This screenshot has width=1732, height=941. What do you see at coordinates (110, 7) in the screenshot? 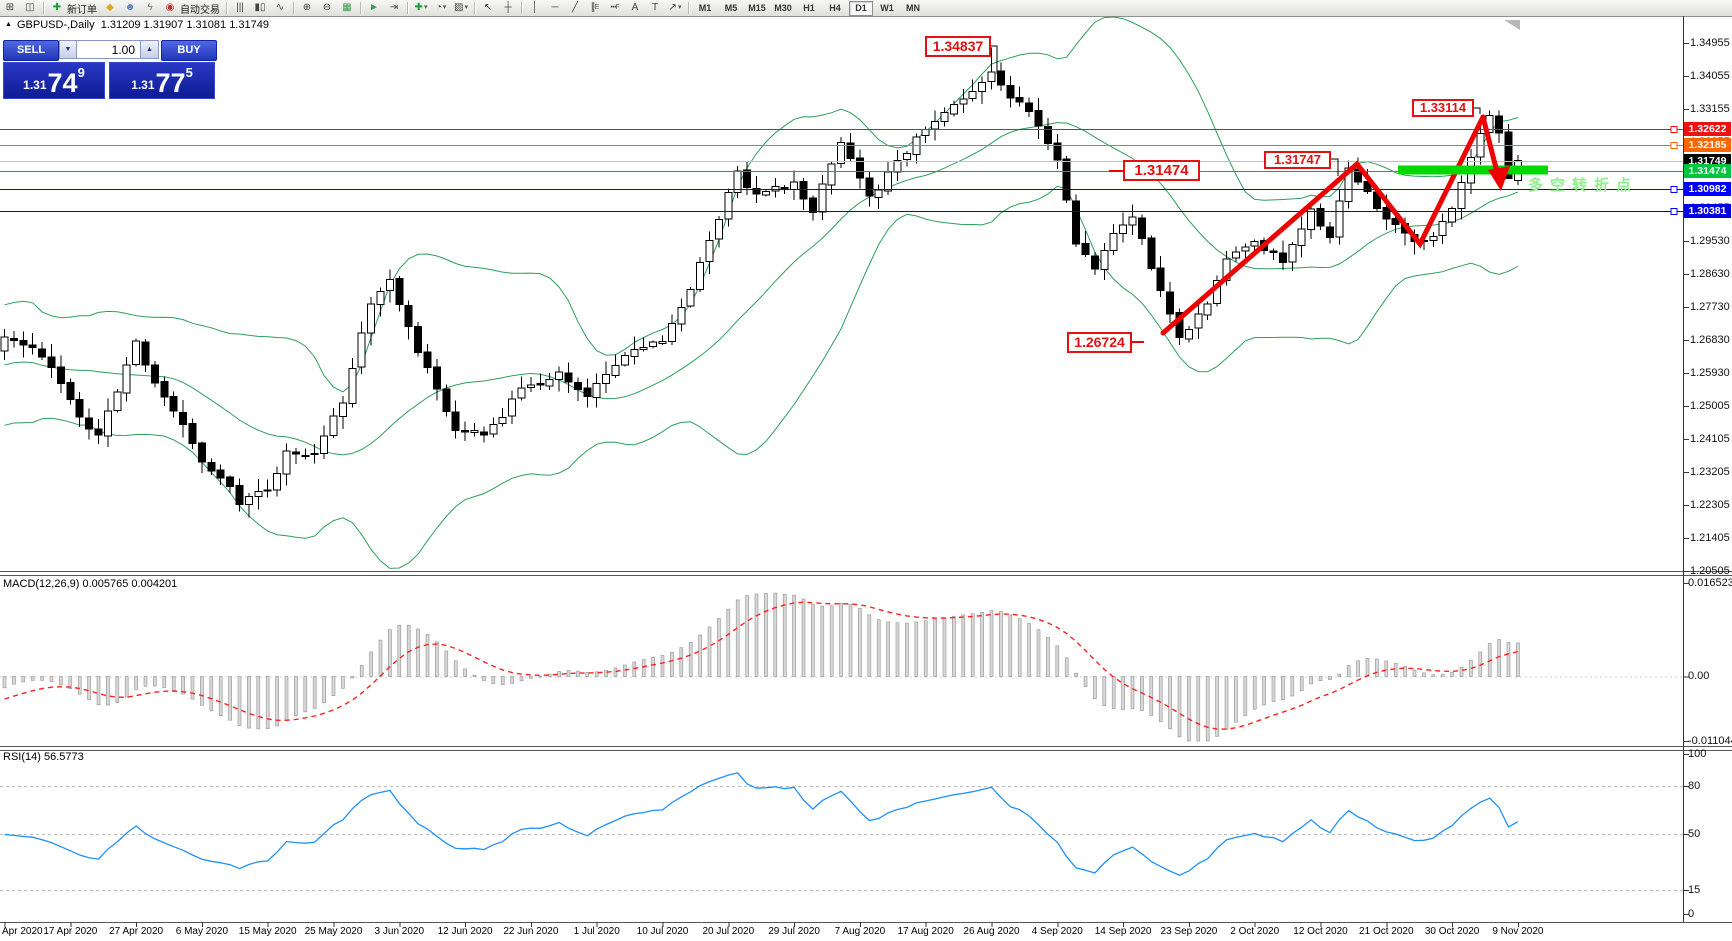
I see `metaeditor-icon: ◆` at bounding box center [110, 7].